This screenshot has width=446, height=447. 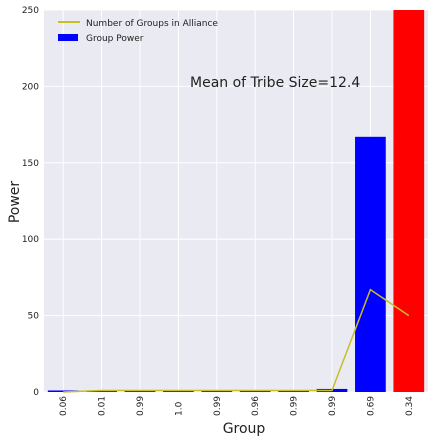 What do you see at coordinates (36, 393) in the screenshot?
I see `y-tick-label: 0` at bounding box center [36, 393].